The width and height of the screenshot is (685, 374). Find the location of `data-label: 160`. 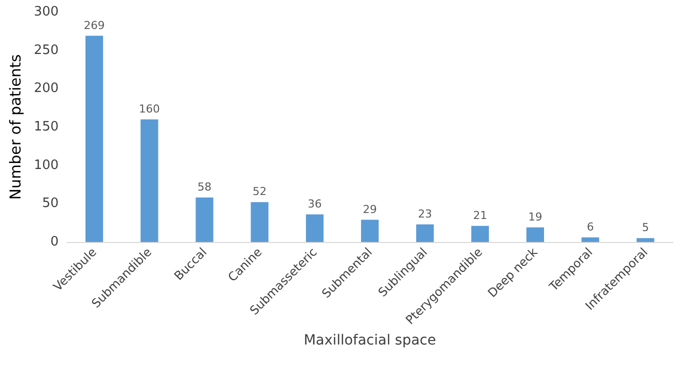

data-label: 160 is located at coordinates (149, 109).